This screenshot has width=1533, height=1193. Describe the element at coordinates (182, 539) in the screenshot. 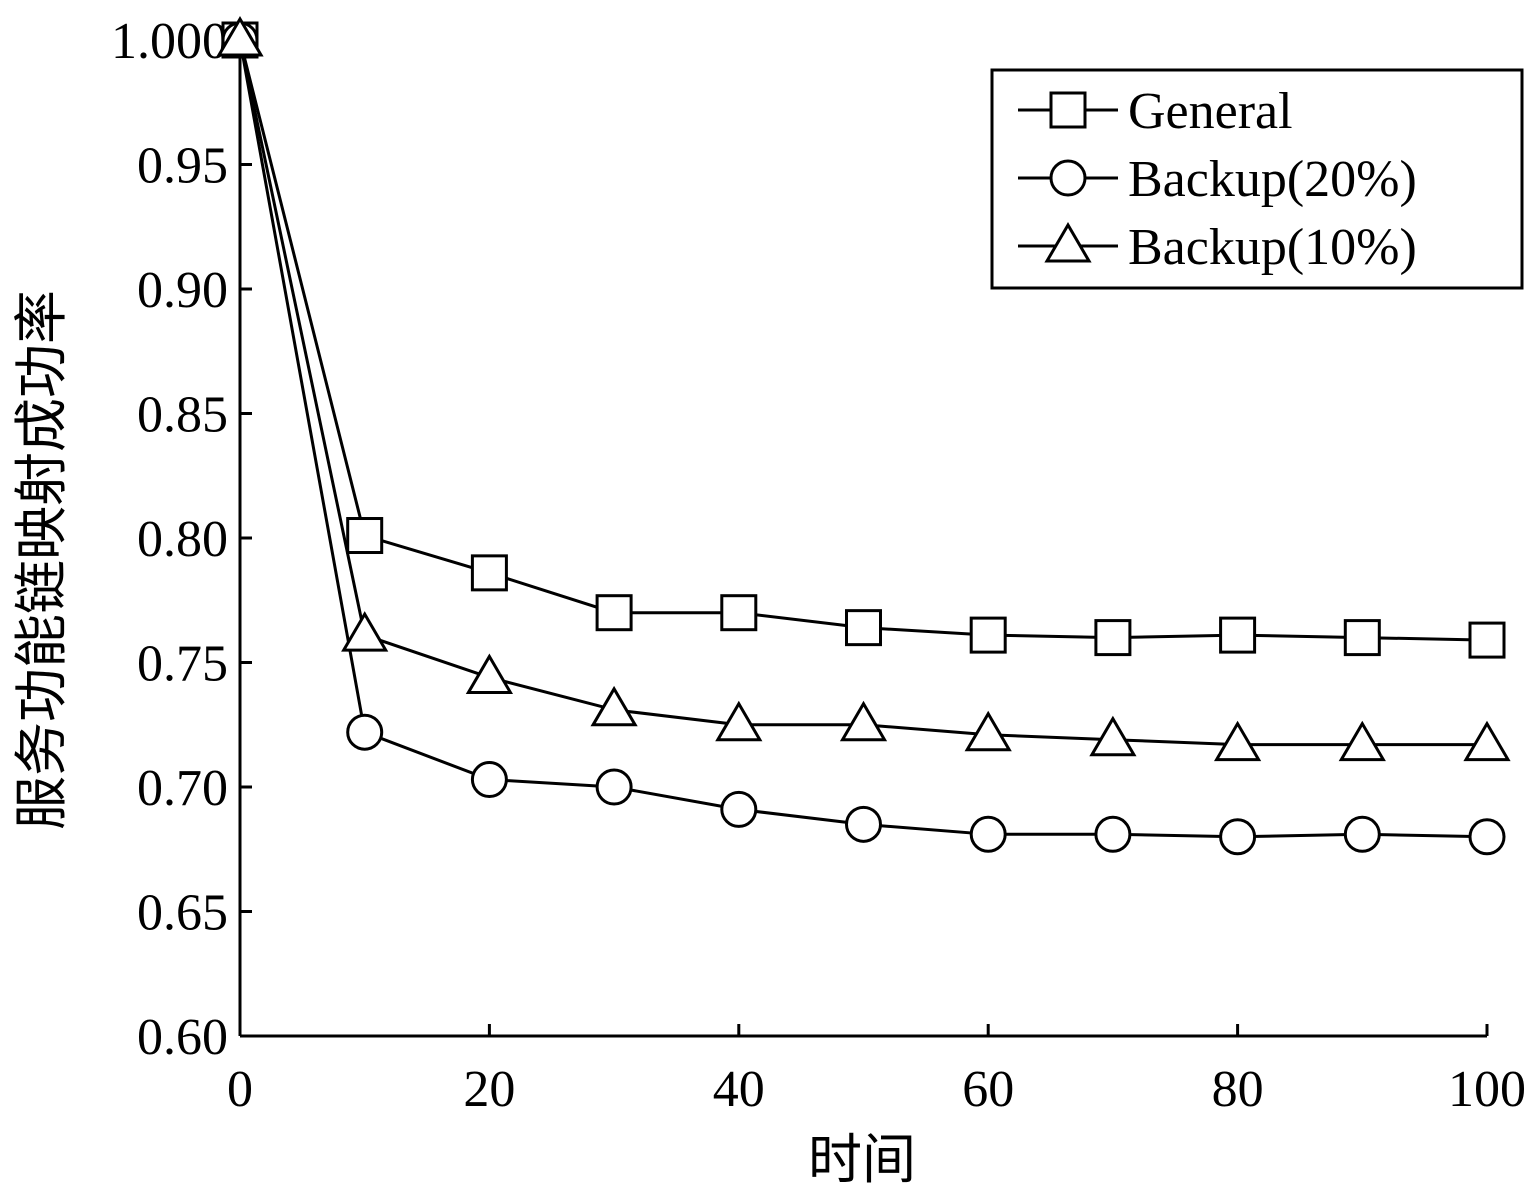

I see `y-tick-label: 0.80` at that location.